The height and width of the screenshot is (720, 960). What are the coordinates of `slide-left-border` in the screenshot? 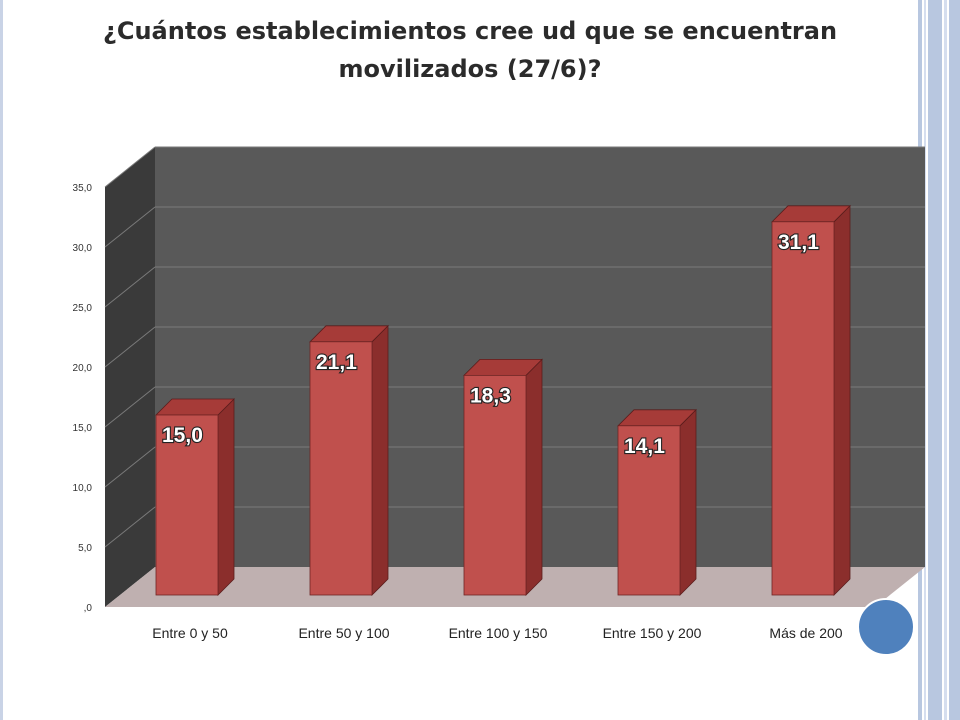 It's located at (1, 360).